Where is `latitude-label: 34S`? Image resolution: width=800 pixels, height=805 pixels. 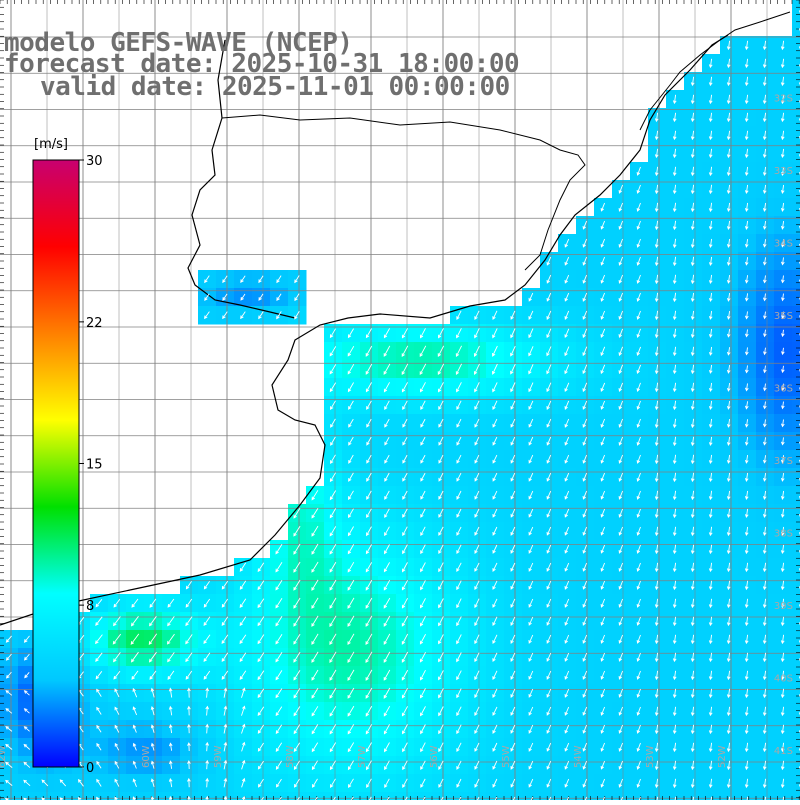 latitude-label: 34S is located at coordinates (783, 244).